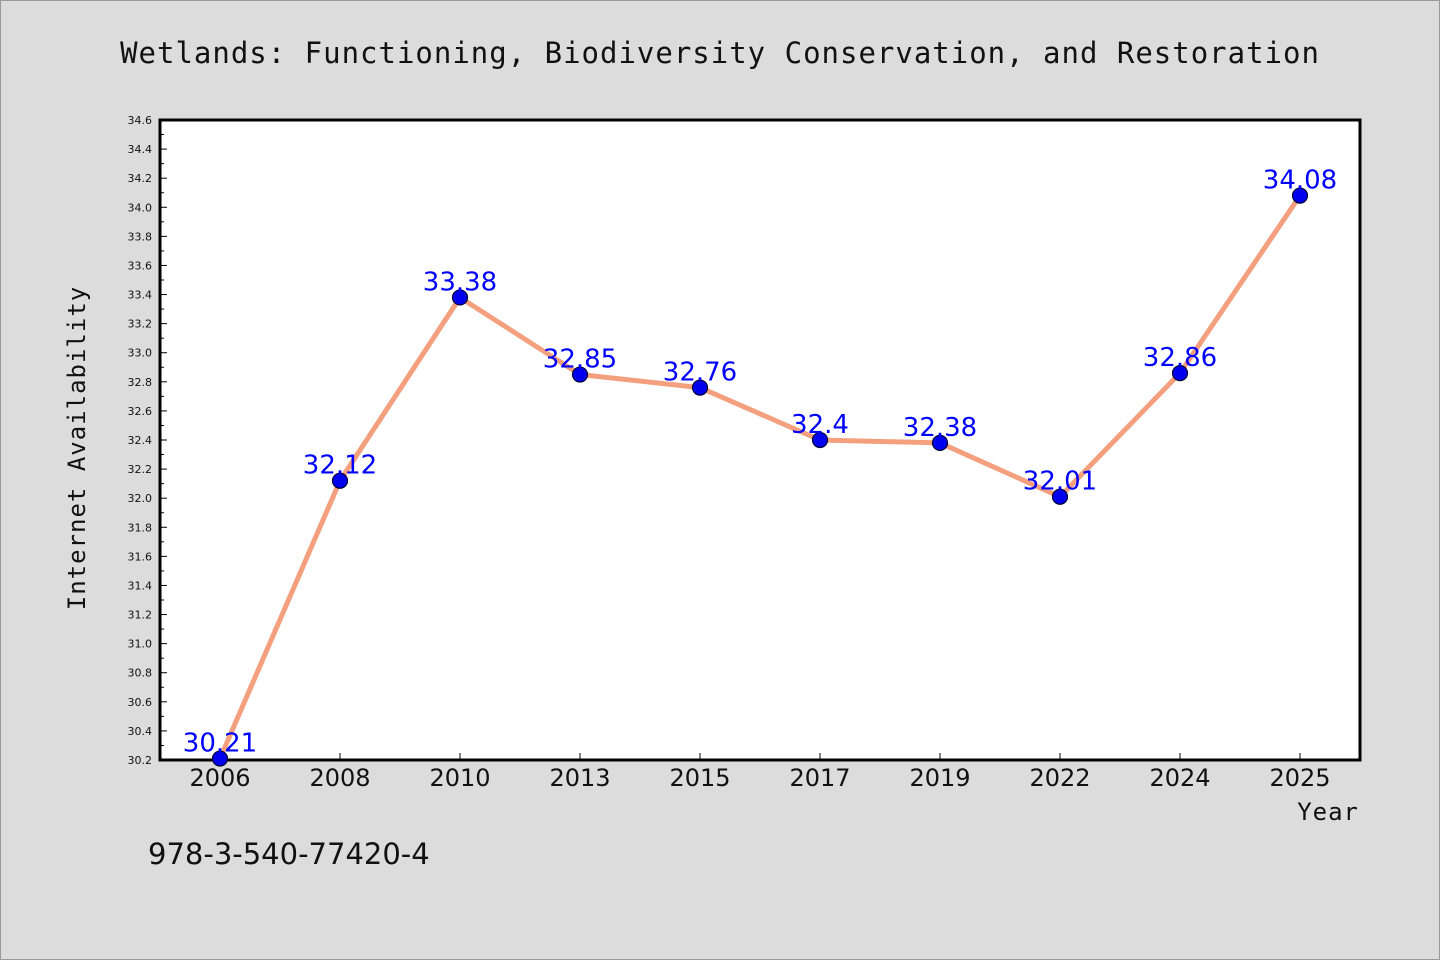 Image resolution: width=1440 pixels, height=960 pixels. Describe the element at coordinates (699, 778) in the screenshot. I see `x-tick-label: 2015` at that location.